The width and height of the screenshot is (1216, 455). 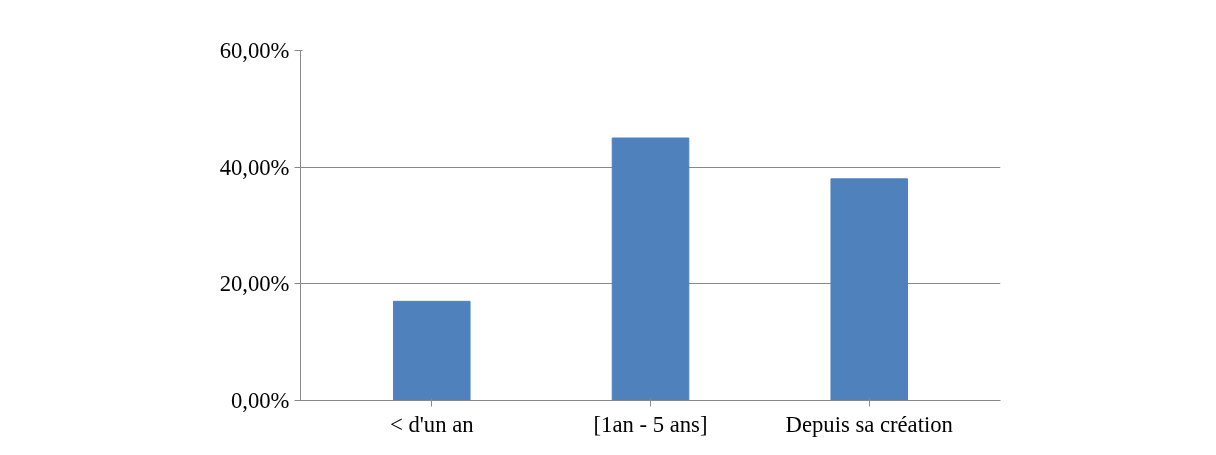 What do you see at coordinates (254, 167) in the screenshot?
I see `y-tick-label: 40,00%` at bounding box center [254, 167].